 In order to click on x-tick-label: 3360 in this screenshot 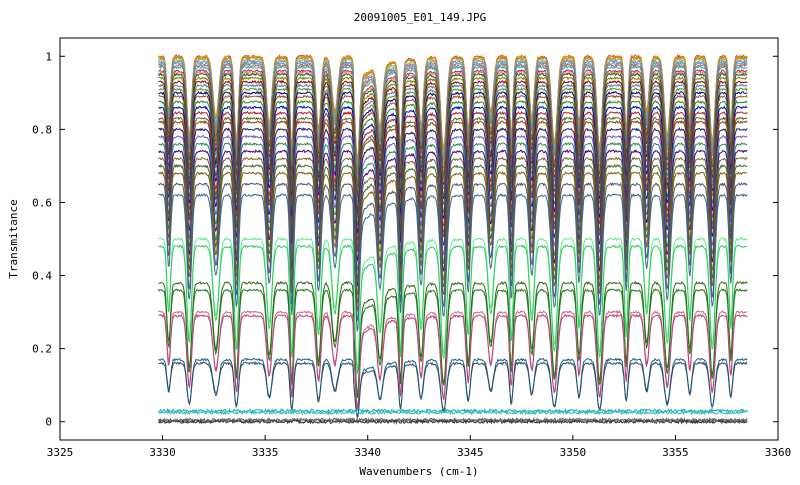, I will do `click(778, 452)`.